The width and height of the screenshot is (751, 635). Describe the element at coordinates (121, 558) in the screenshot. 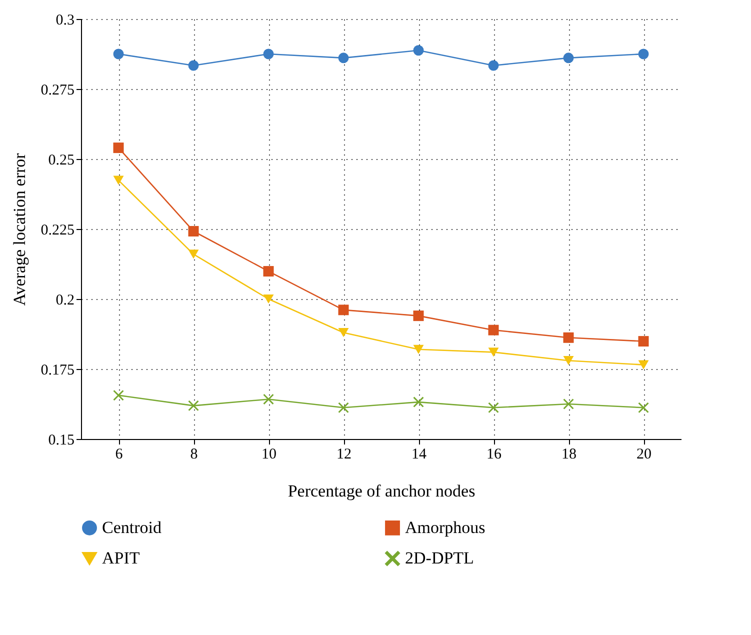

I see `legend-label: APIT` at that location.